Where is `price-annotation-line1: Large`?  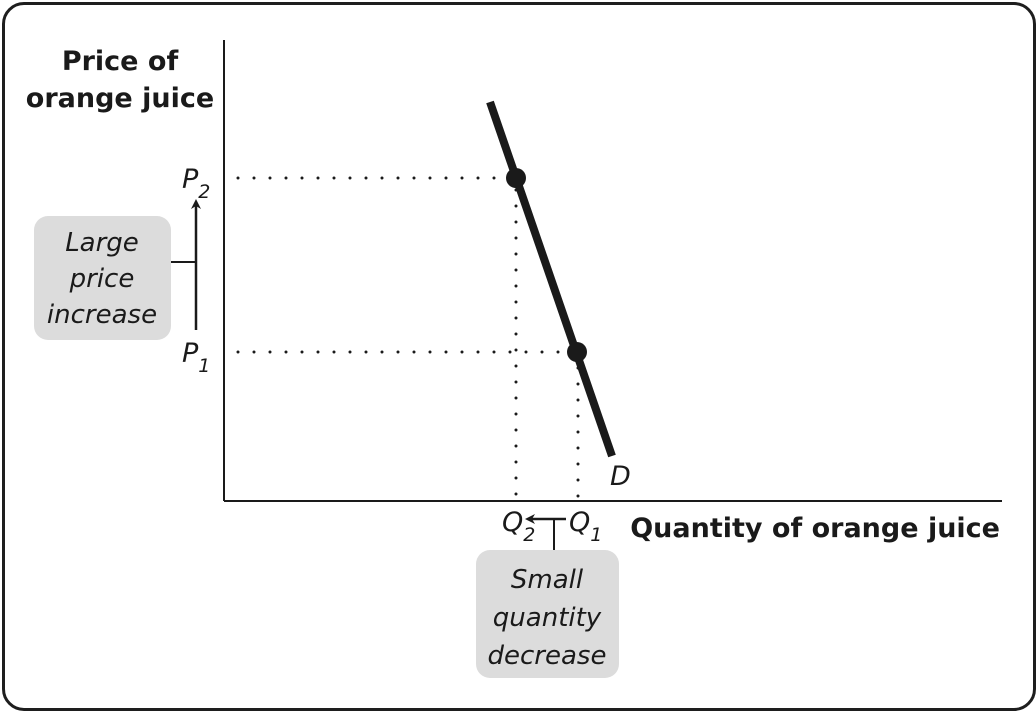 price-annotation-line1: Large is located at coordinates (102, 243).